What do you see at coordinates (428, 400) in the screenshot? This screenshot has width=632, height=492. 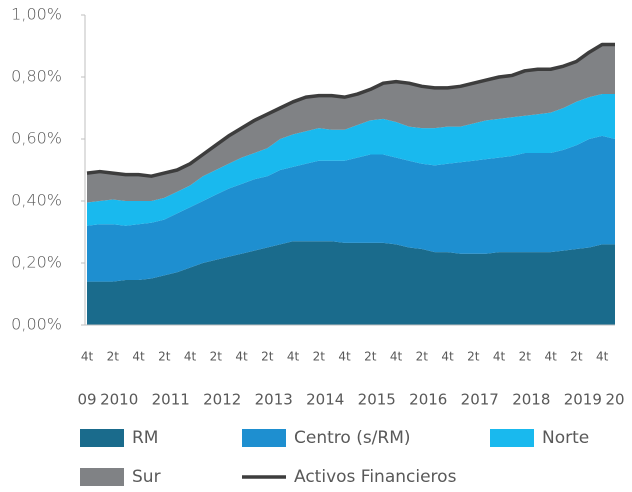 I see `year-label: 2016` at bounding box center [428, 400].